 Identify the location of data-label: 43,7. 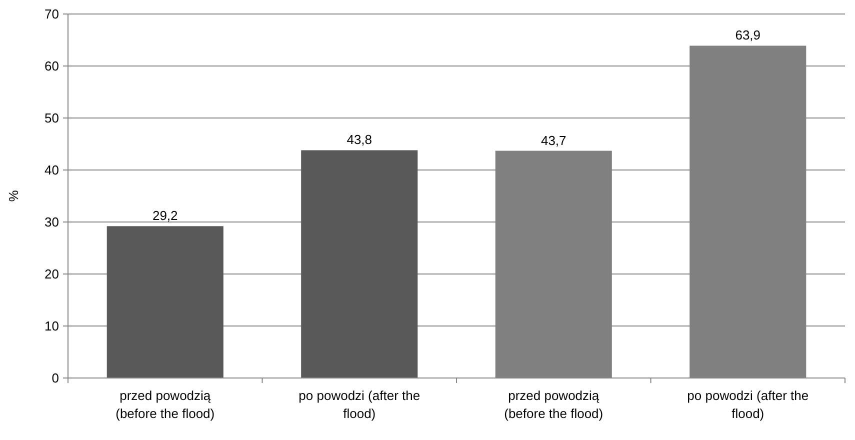
(553, 140).